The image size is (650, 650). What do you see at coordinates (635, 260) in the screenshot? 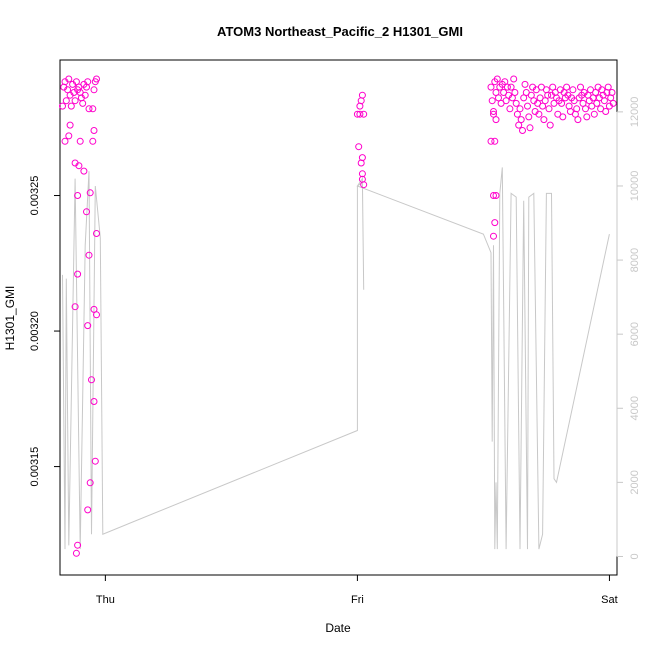
I see `y-right-tick-label: 8000` at bounding box center [635, 260].